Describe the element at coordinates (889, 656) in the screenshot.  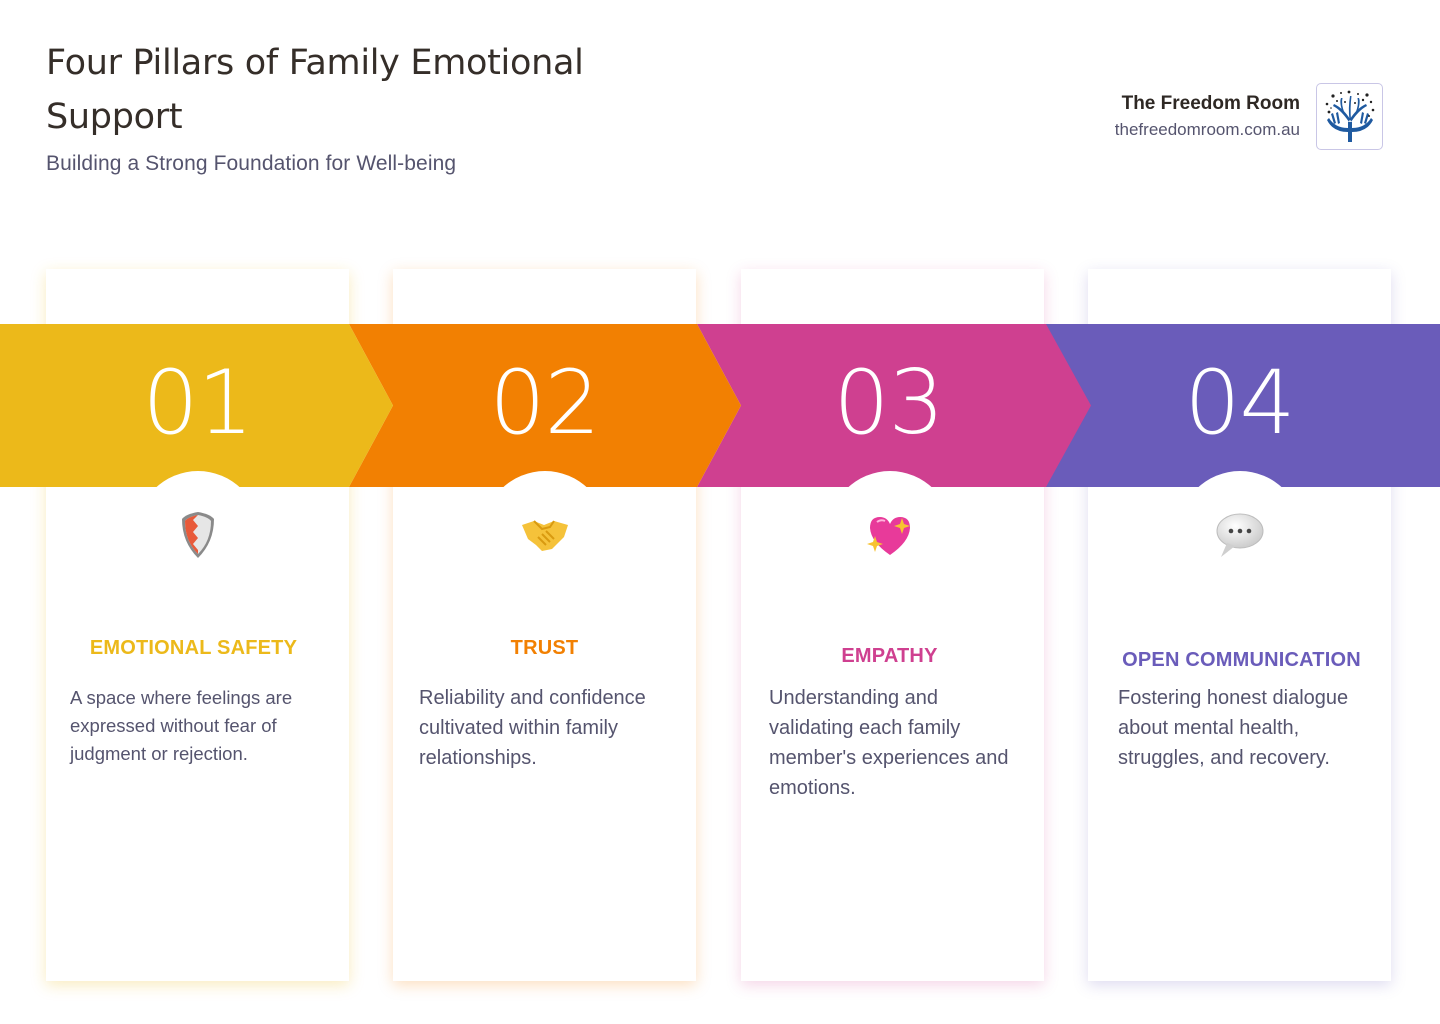
I see `pillar-title-3: EMPATHY` at that location.